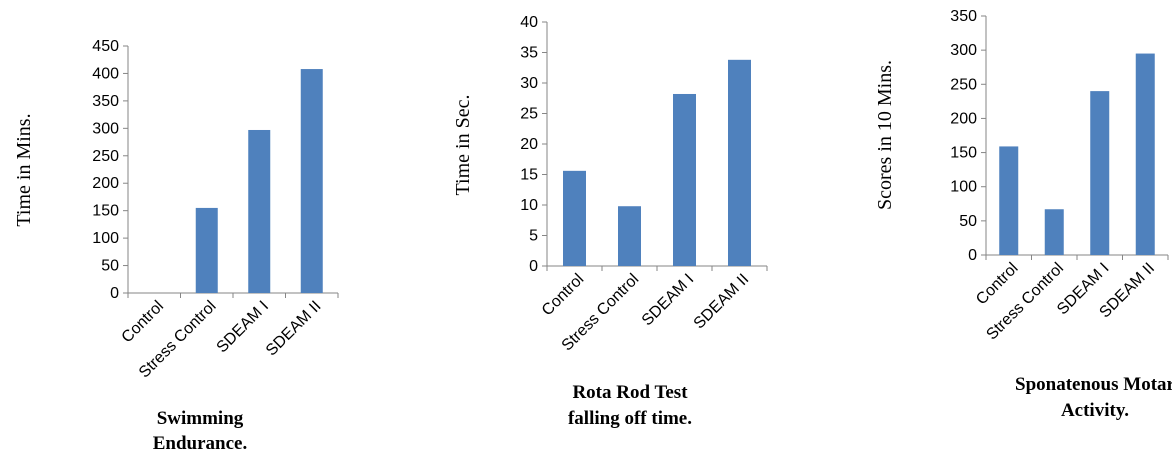 The height and width of the screenshot is (456, 1172). I want to click on y-tick-label: 40, so click(529, 22).